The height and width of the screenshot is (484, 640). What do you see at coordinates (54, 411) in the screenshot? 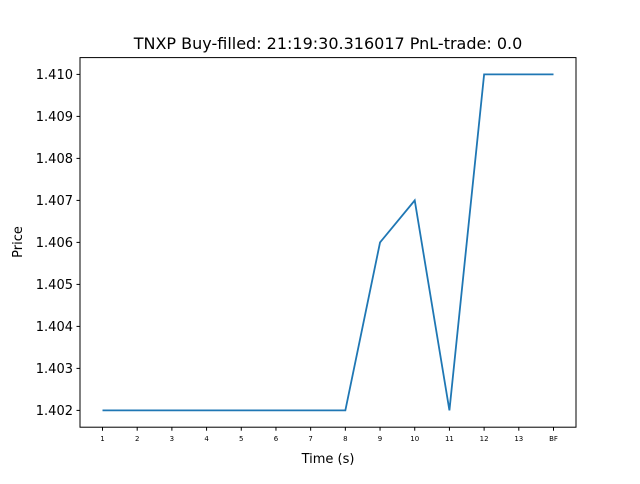
I see `y-tick-label: 1.402` at bounding box center [54, 411].